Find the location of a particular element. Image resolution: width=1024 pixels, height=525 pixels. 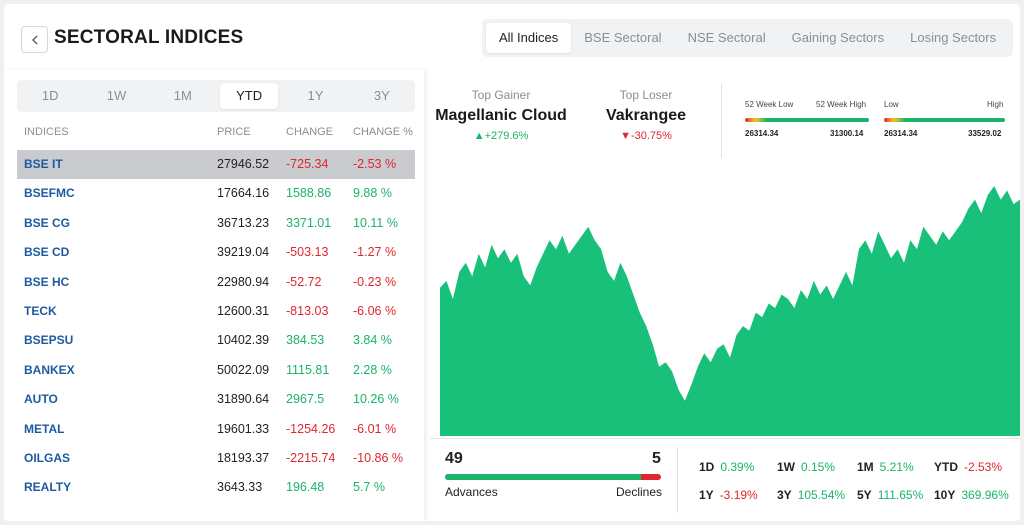

return-3y: 3Y 105.54% is located at coordinates (811, 495).